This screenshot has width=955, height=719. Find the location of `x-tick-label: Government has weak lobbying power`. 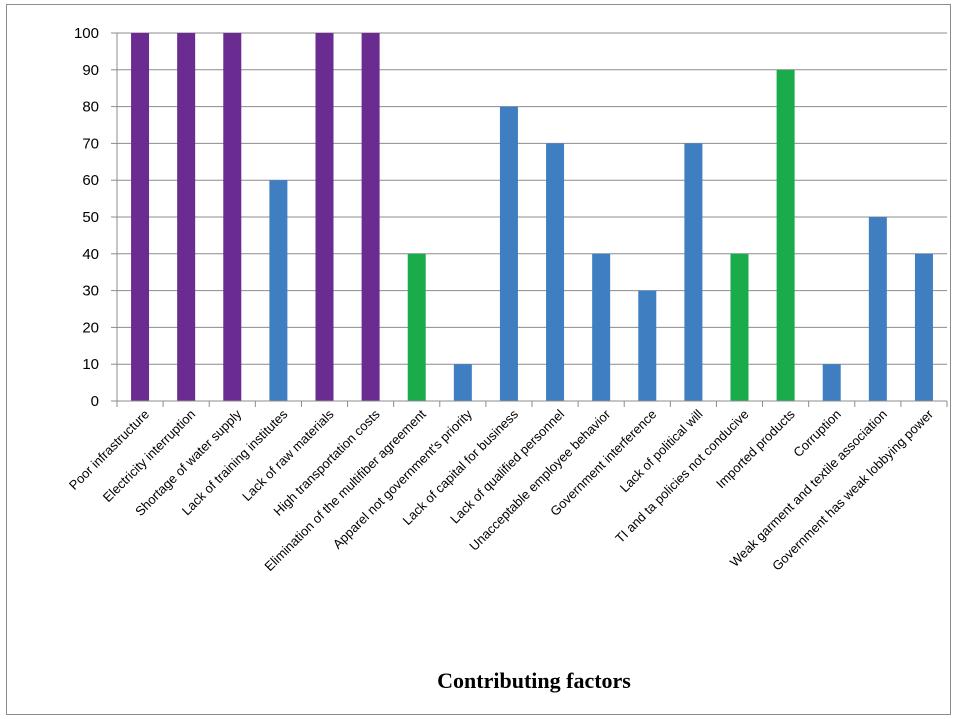

x-tick-label: Government has weak lobbying power is located at coordinates (852, 489).